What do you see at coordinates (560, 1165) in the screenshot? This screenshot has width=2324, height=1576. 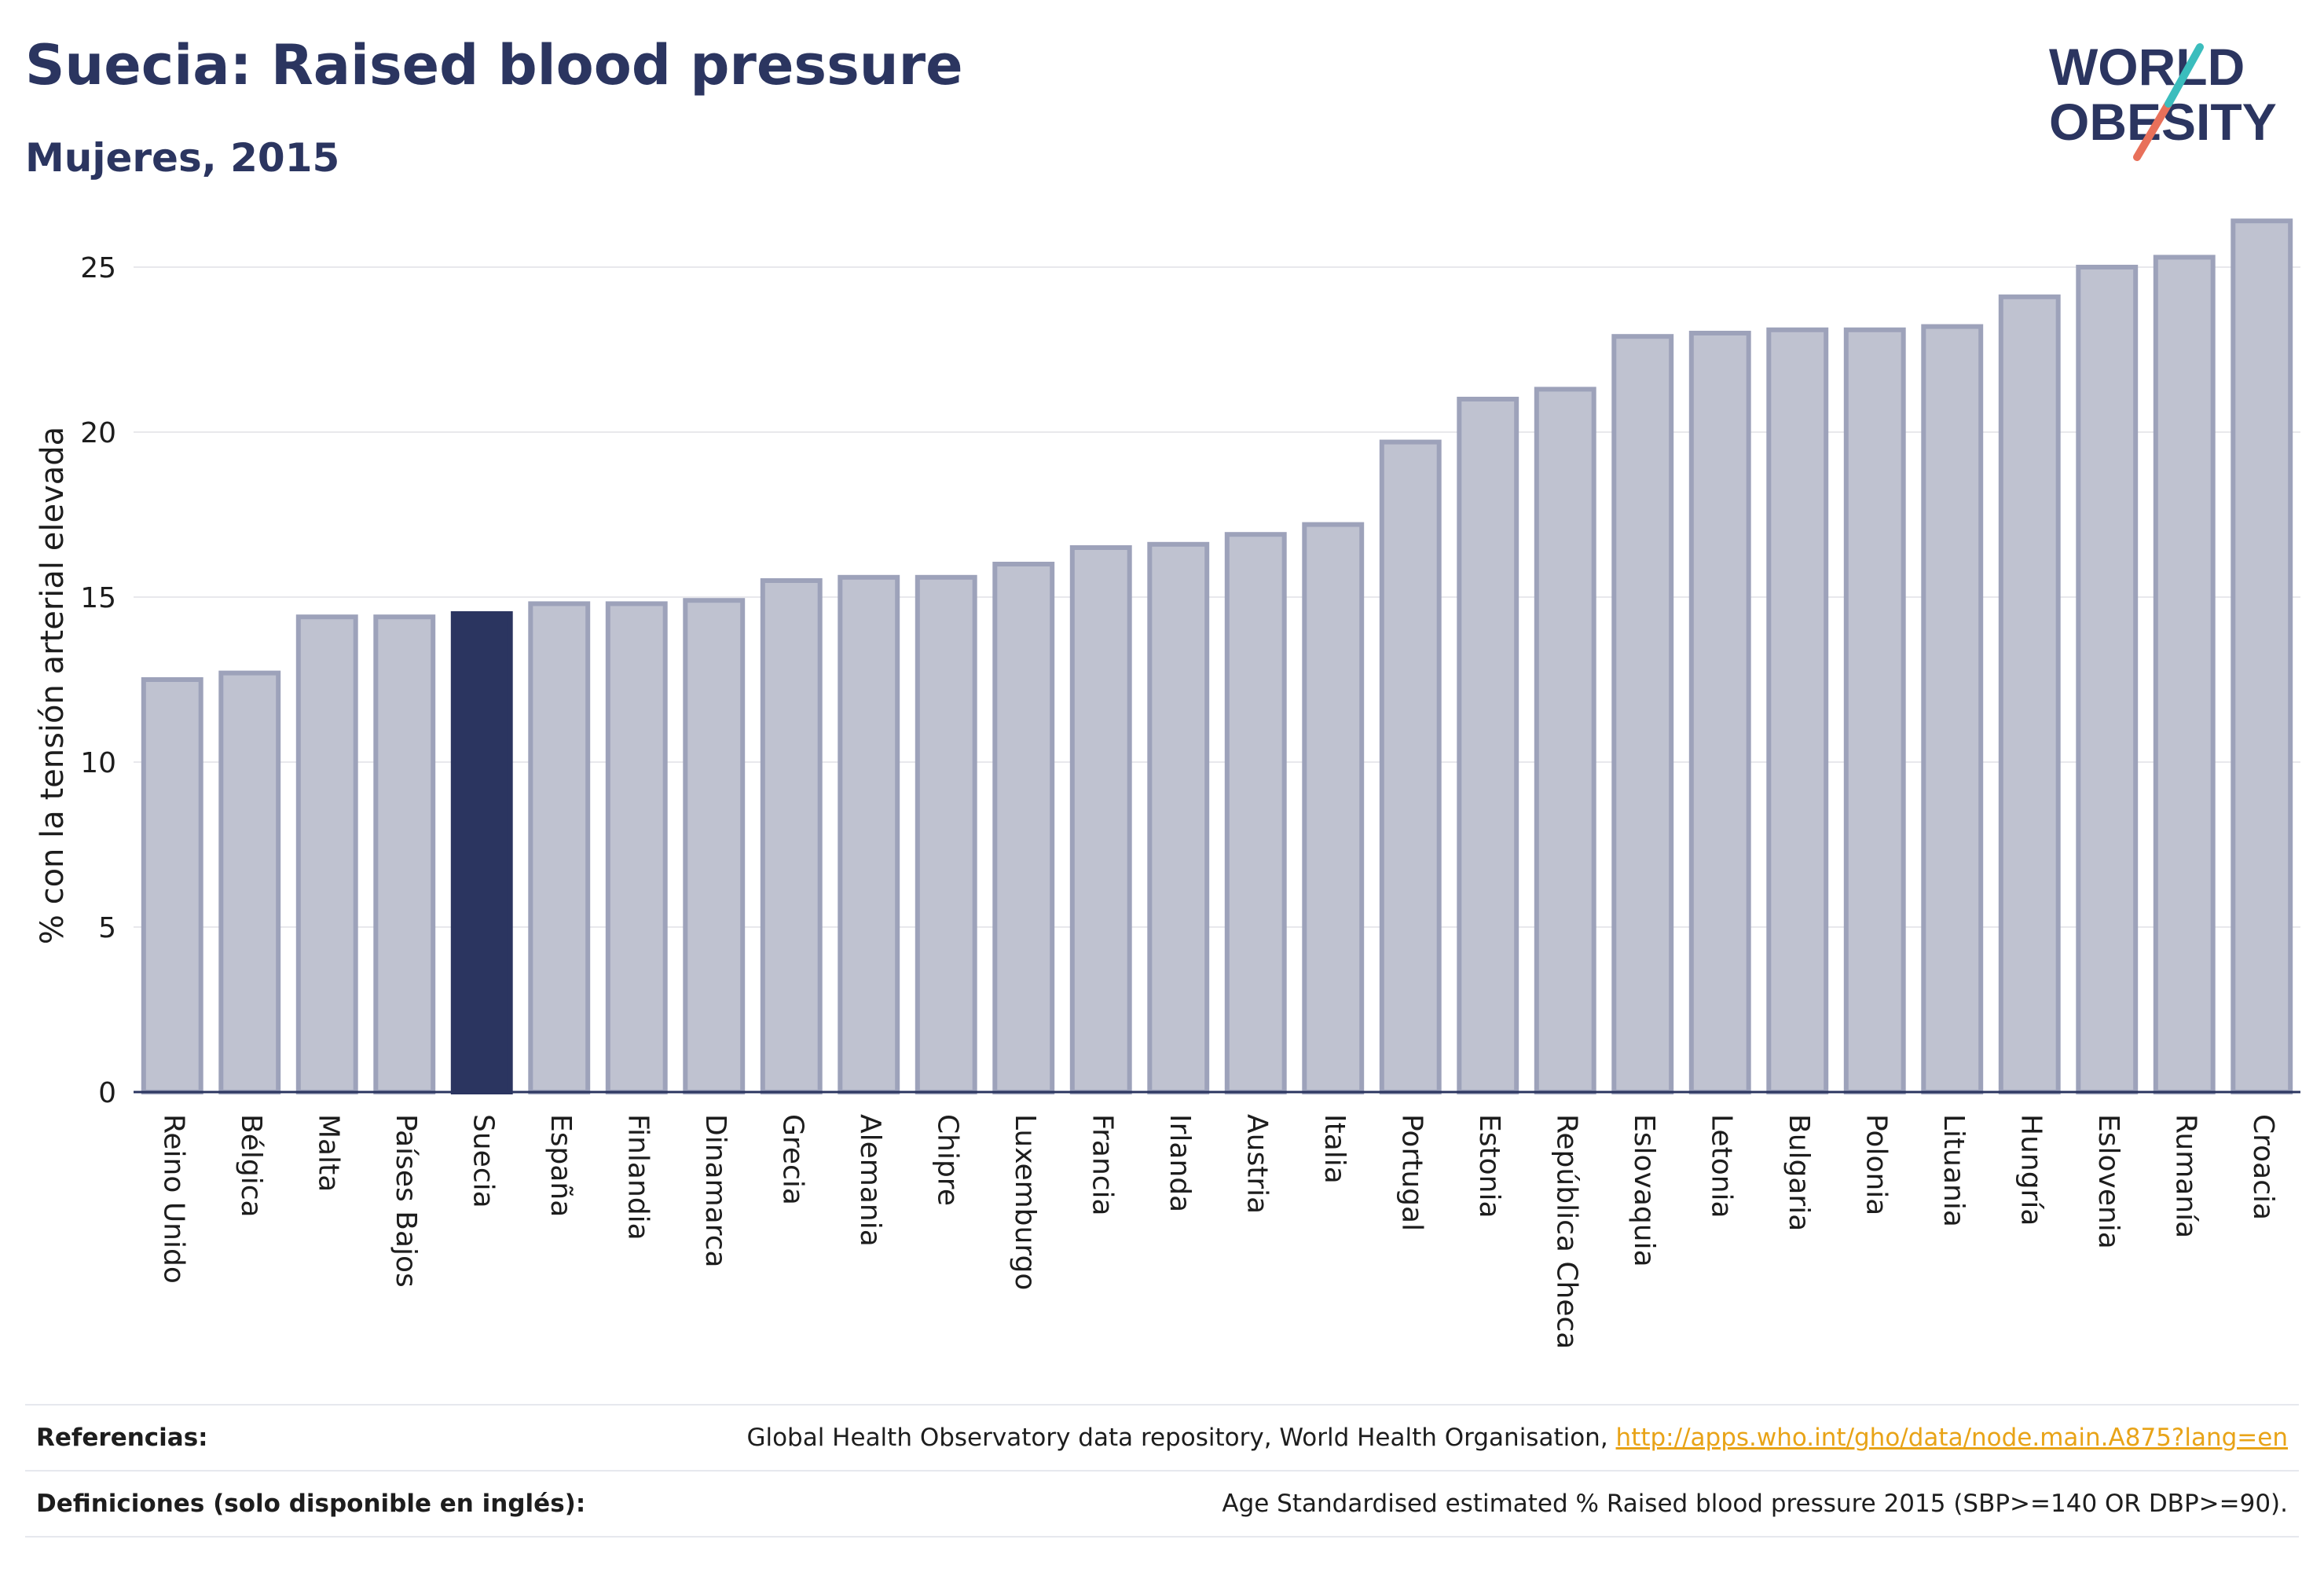 I see `x-tick-label: España` at bounding box center [560, 1165].